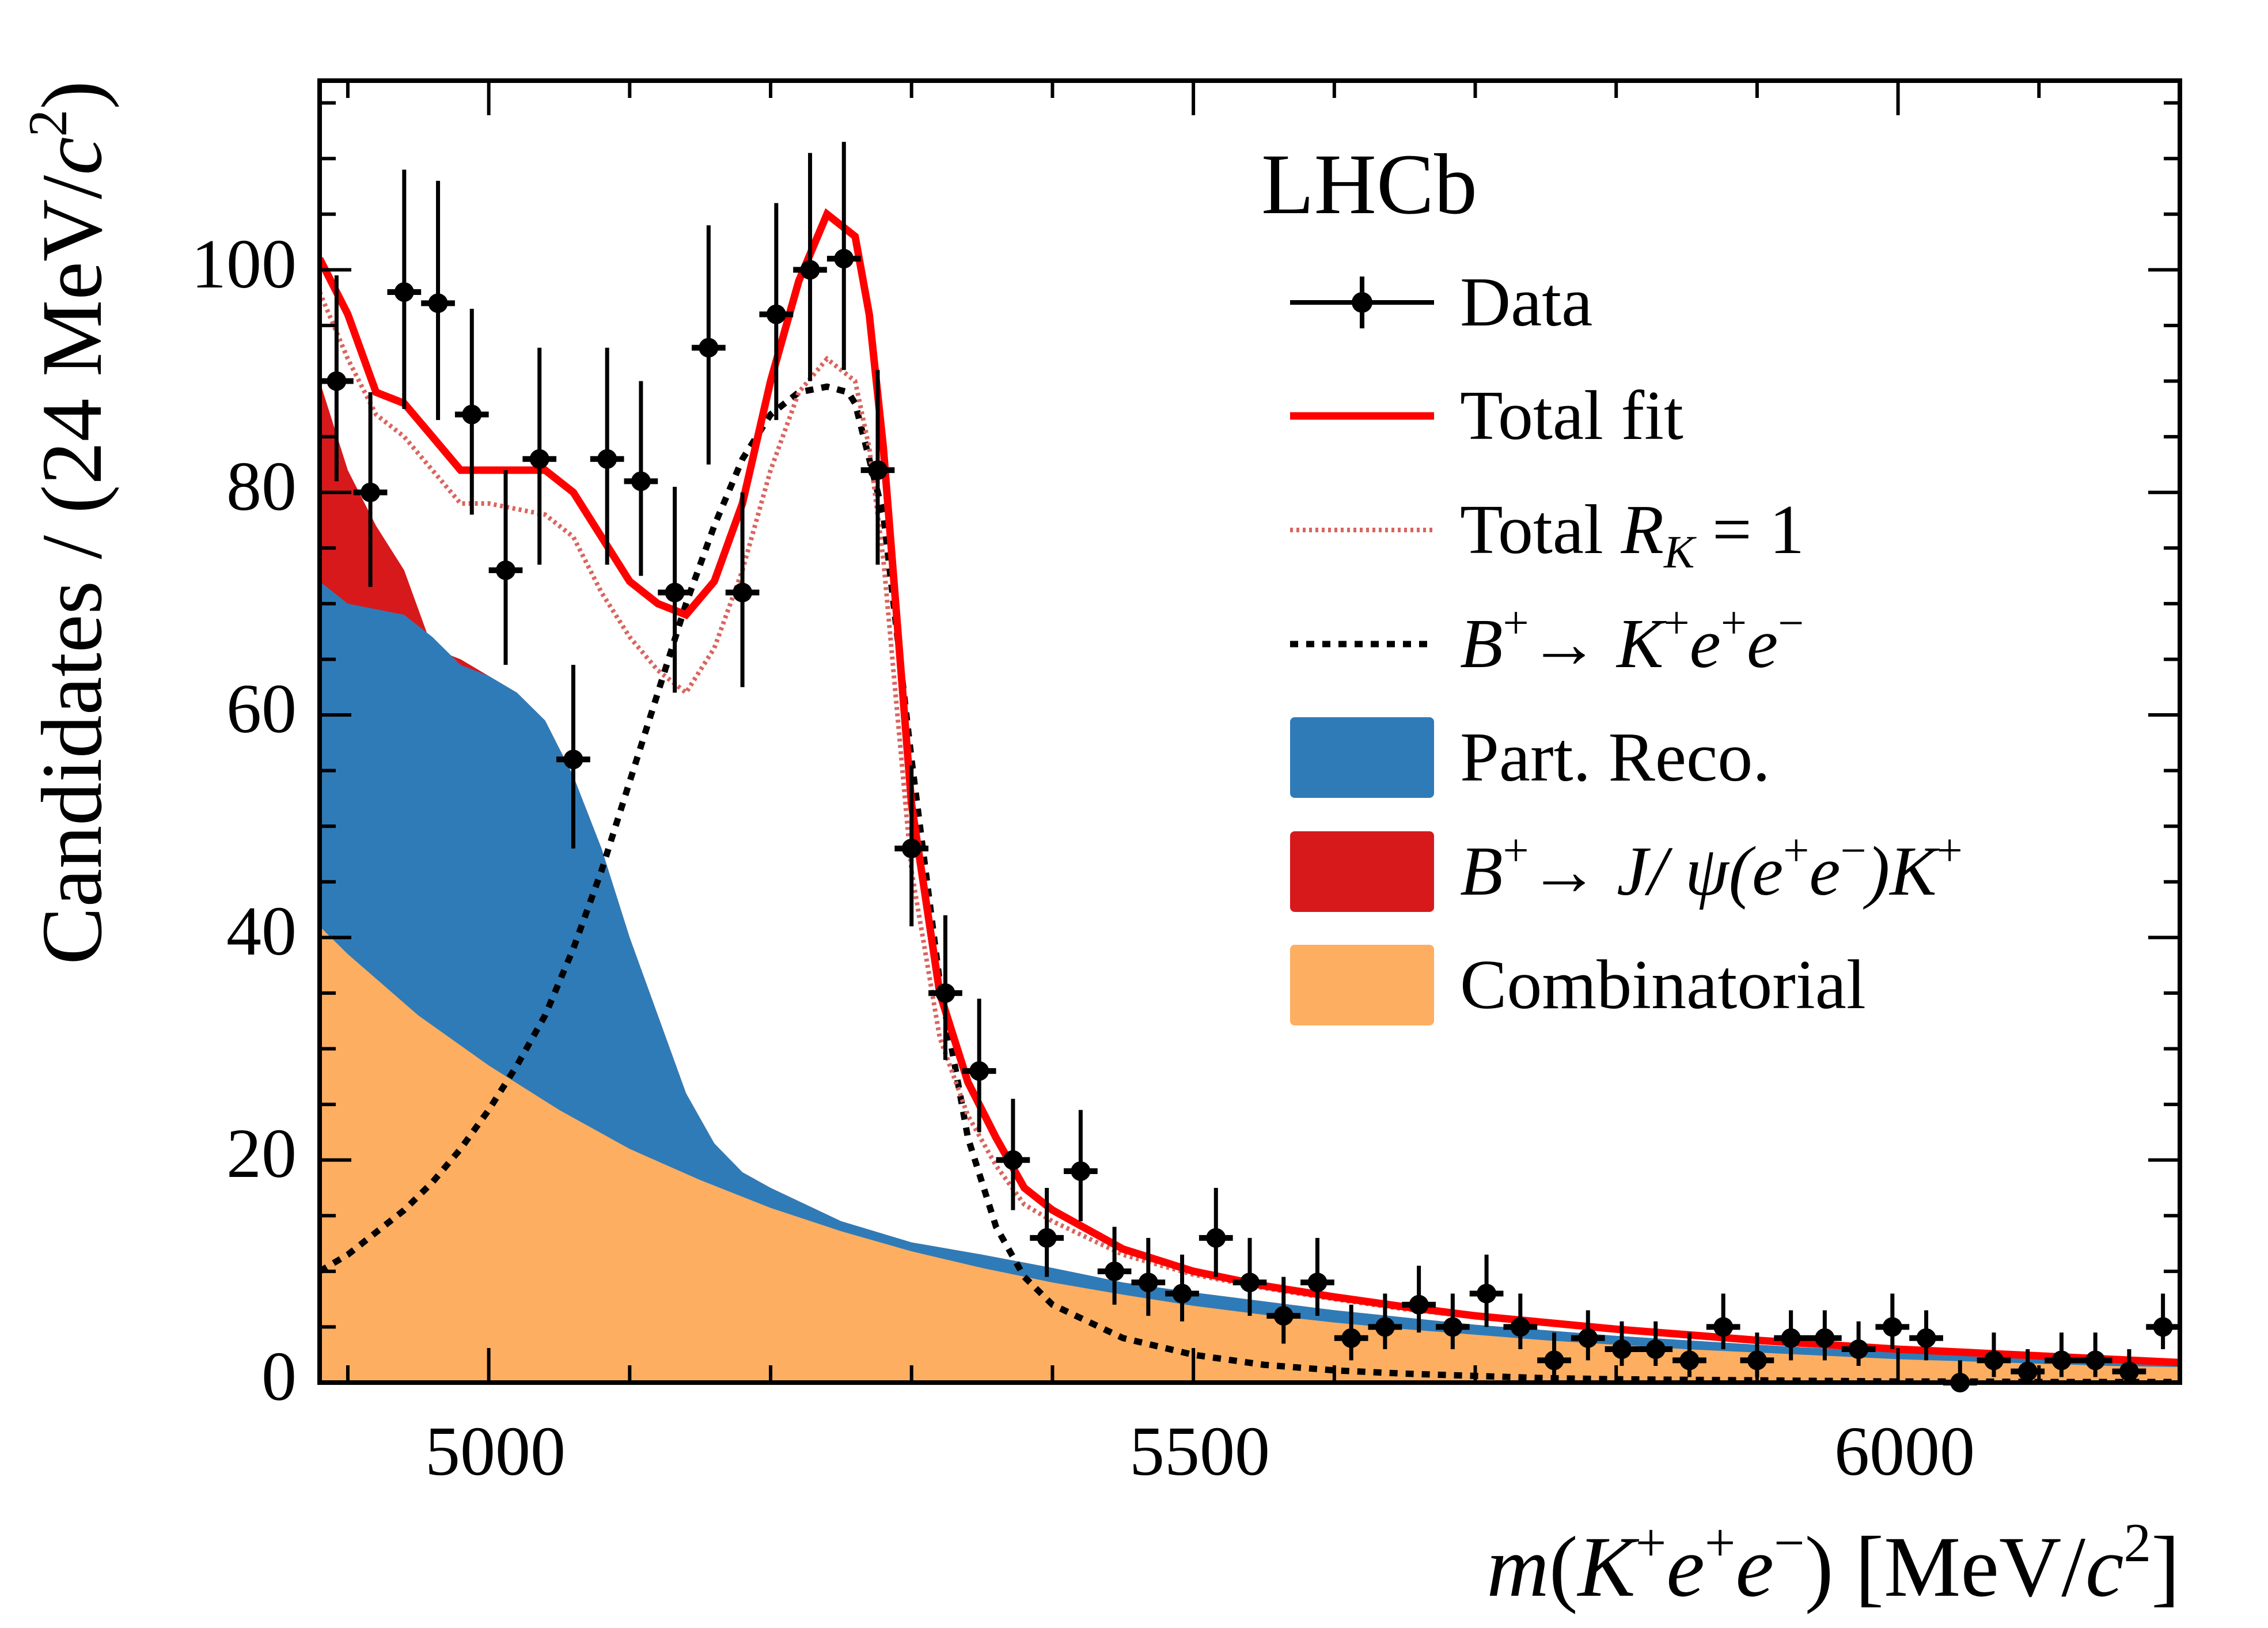 The width and height of the screenshot is (2268, 1628). What do you see at coordinates (261, 931) in the screenshot?
I see `y-tick-label: 40` at bounding box center [261, 931].